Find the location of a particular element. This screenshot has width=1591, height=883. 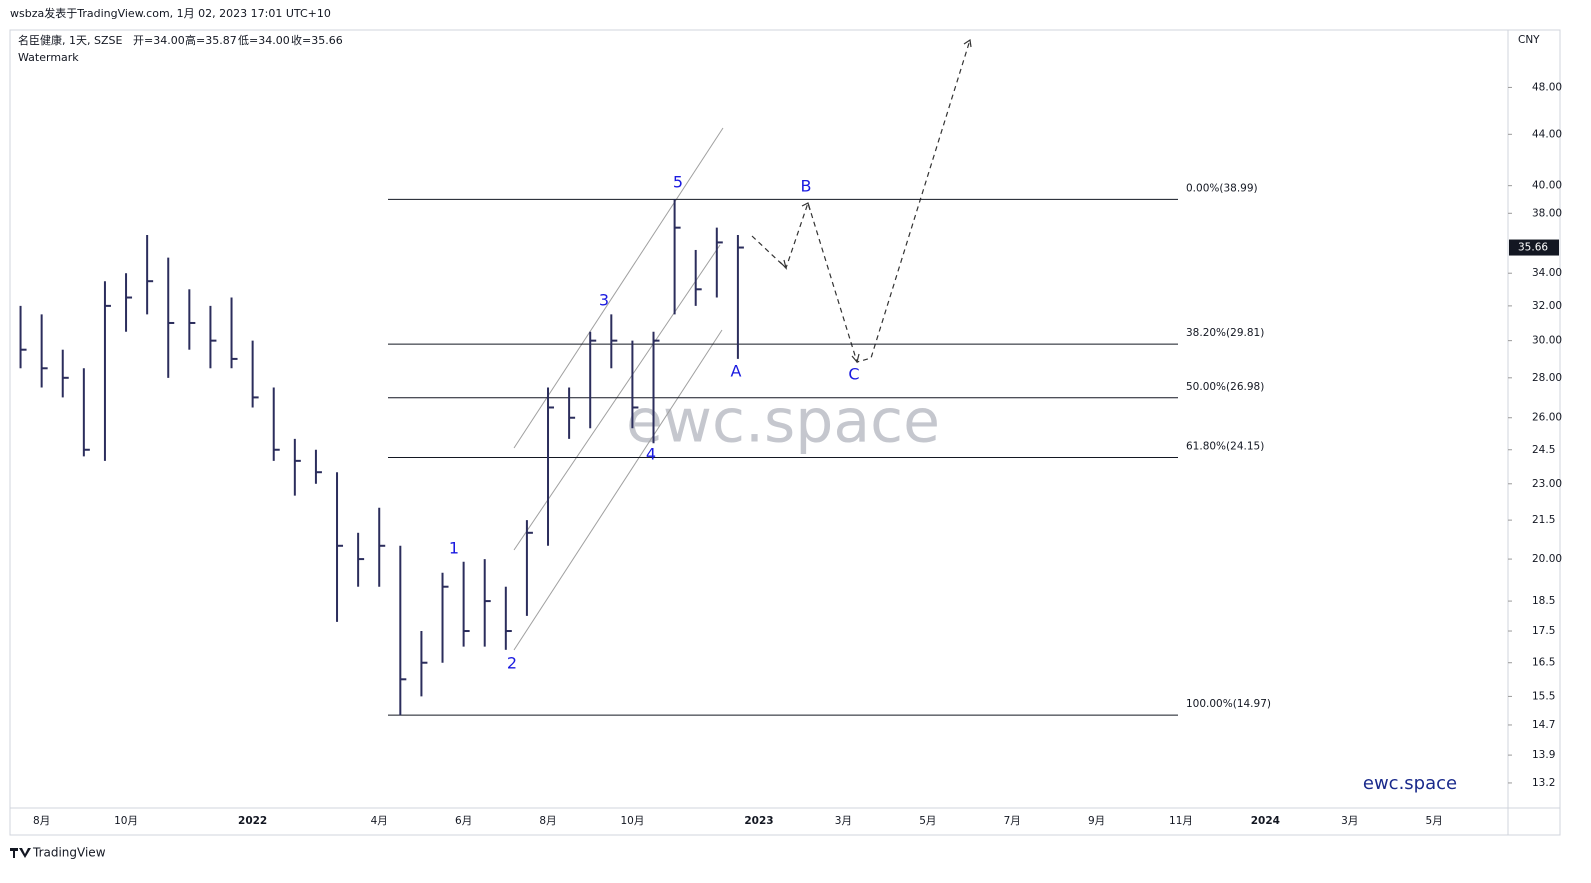

y-tick-label: 38.00 is located at coordinates (1547, 213).